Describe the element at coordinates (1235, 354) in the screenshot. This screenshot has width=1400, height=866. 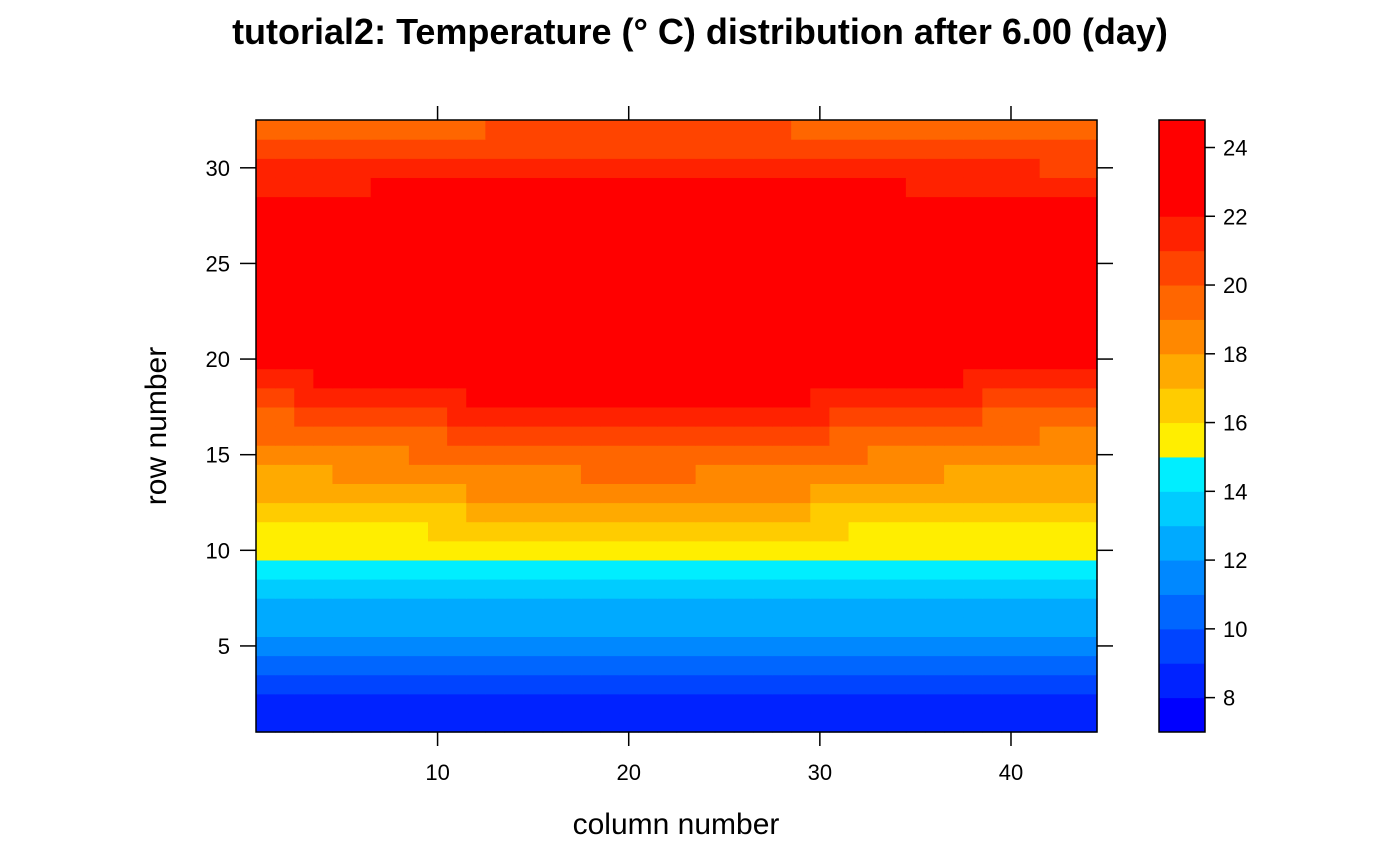
I see `colorbar-tick-label: 18` at that location.